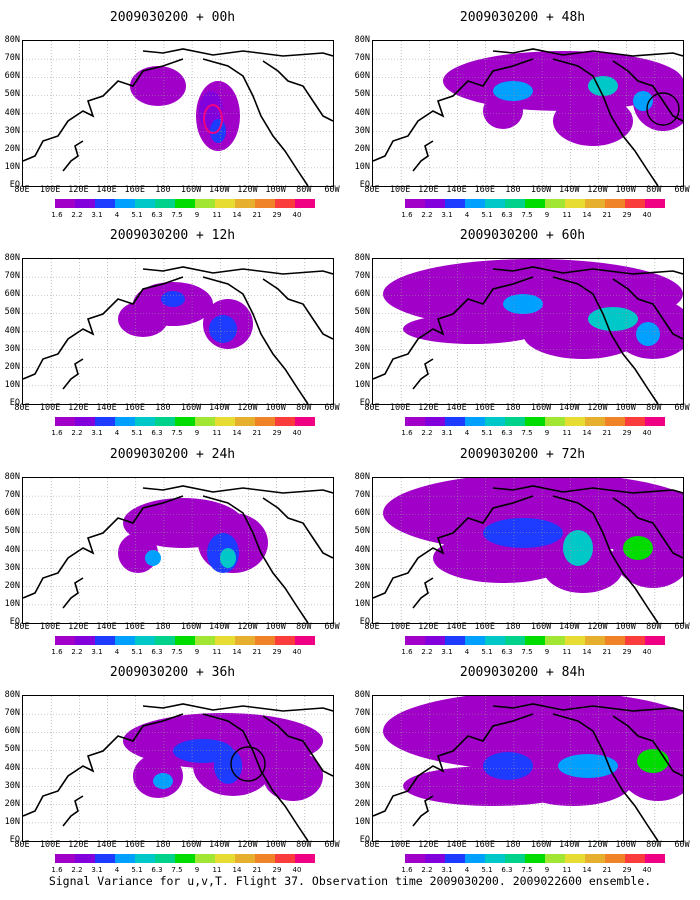 This screenshot has width=700, height=900. Describe the element at coordinates (78, 845) in the screenshot. I see `lon-tick-label: 120E` at that location.